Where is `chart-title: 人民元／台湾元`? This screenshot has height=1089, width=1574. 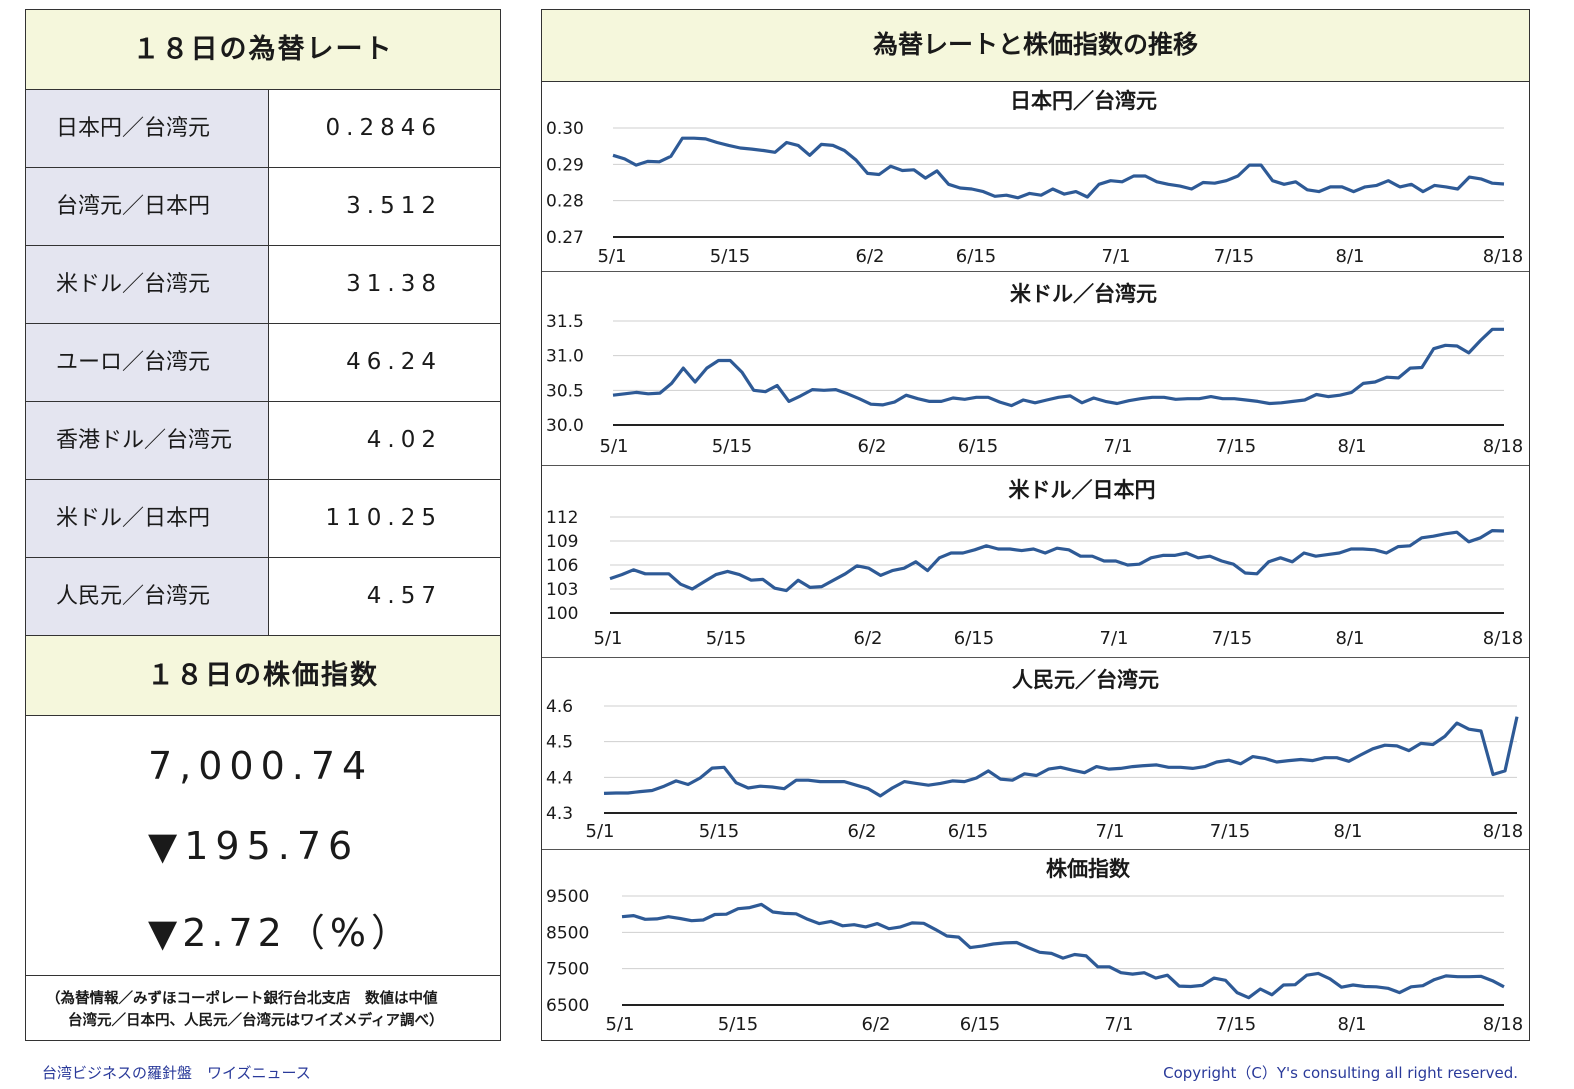
chart-title: 人民元／台湾元 is located at coordinates (1085, 680).